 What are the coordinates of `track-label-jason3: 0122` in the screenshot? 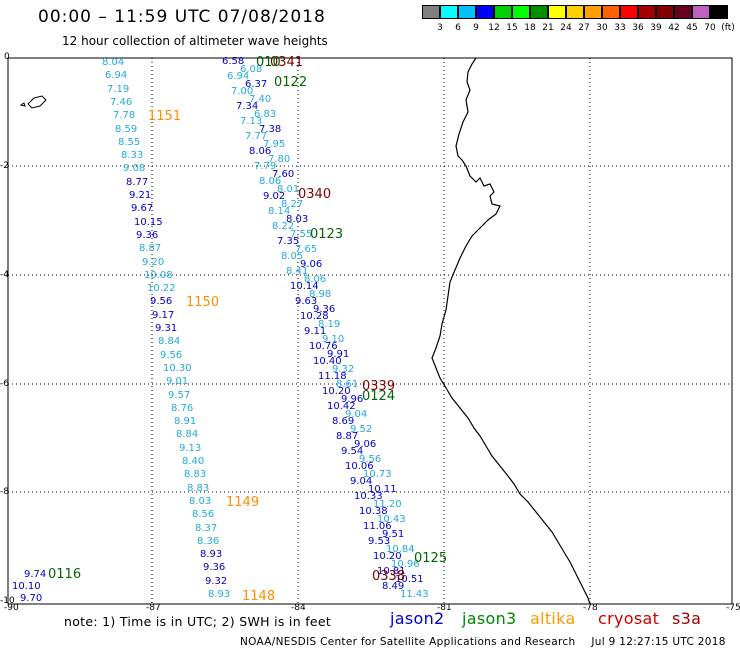 It's located at (291, 82).